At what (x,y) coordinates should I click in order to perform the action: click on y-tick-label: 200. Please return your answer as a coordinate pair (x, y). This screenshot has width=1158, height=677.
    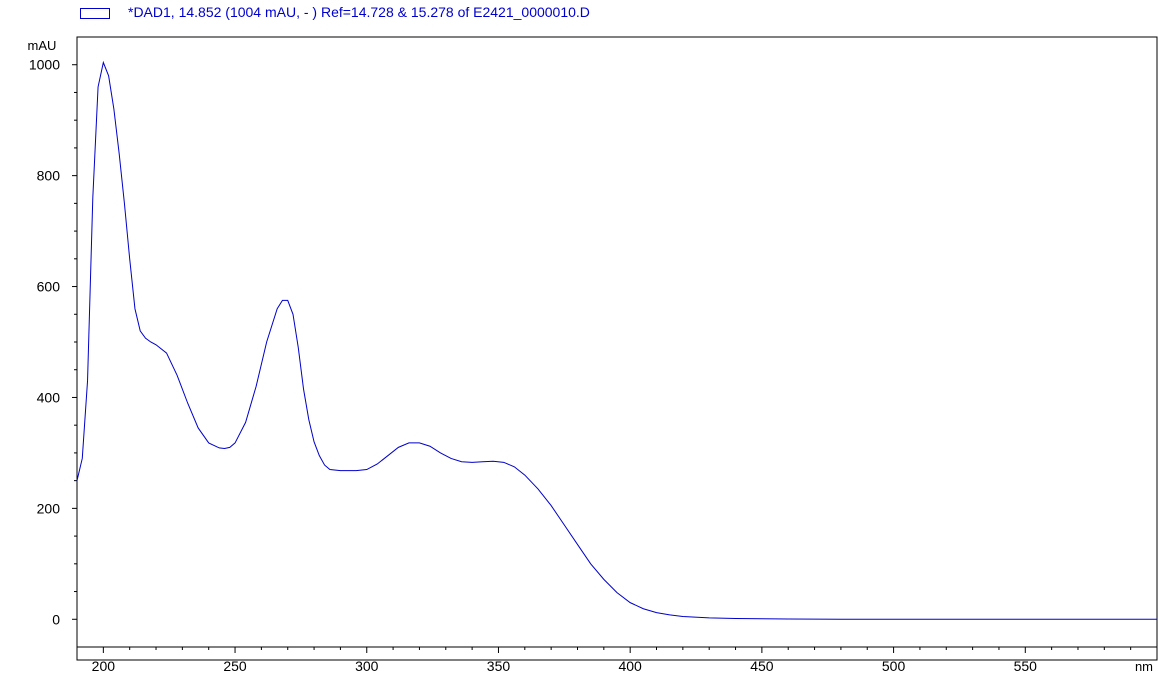
    Looking at the image, I should click on (49, 508).